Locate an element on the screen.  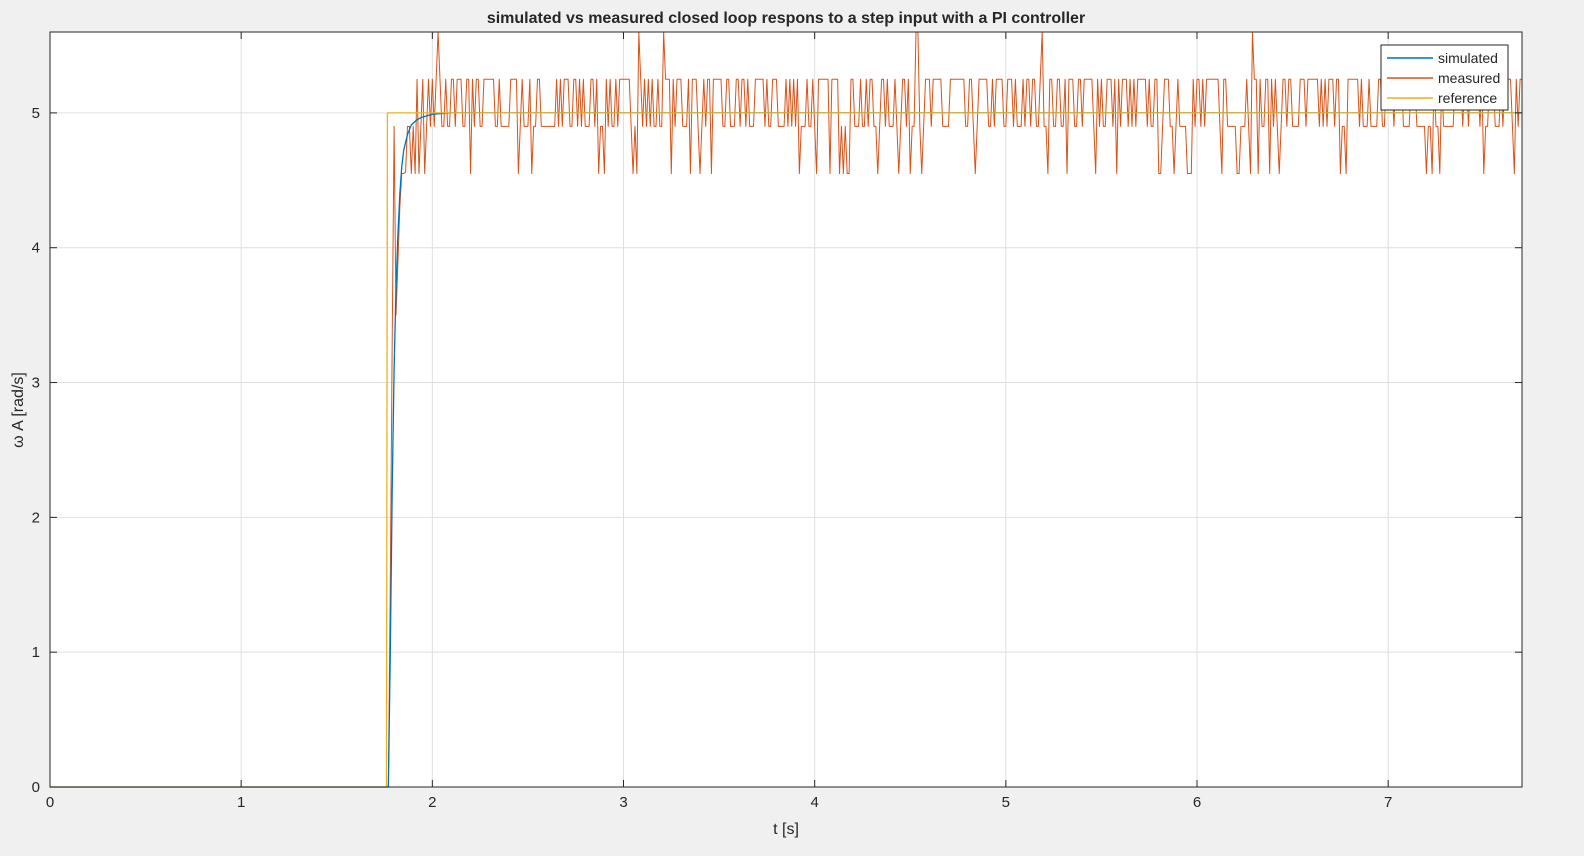
legend: simulated measured reference is located at coordinates (1444, 77).